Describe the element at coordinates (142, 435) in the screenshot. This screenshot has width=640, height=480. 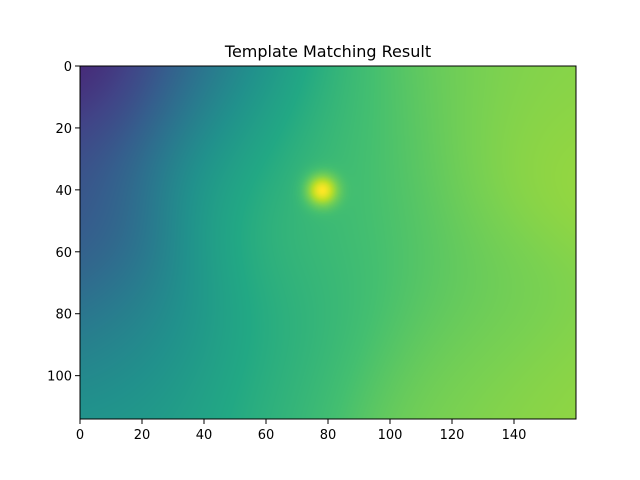
I see `x-tick-label: 20` at that location.